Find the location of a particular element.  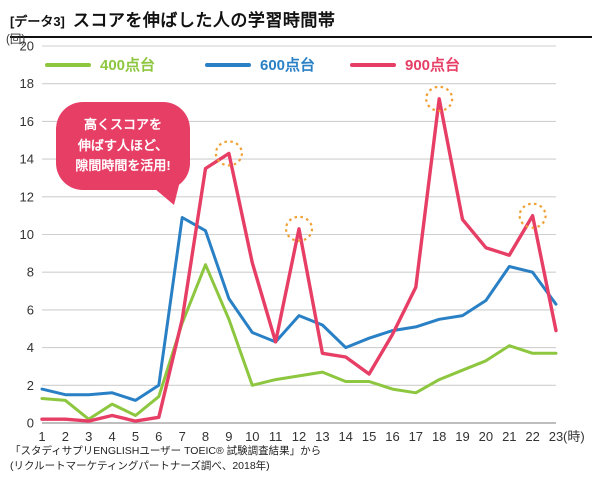

speech-bubble-tail is located at coordinates (164, 192).